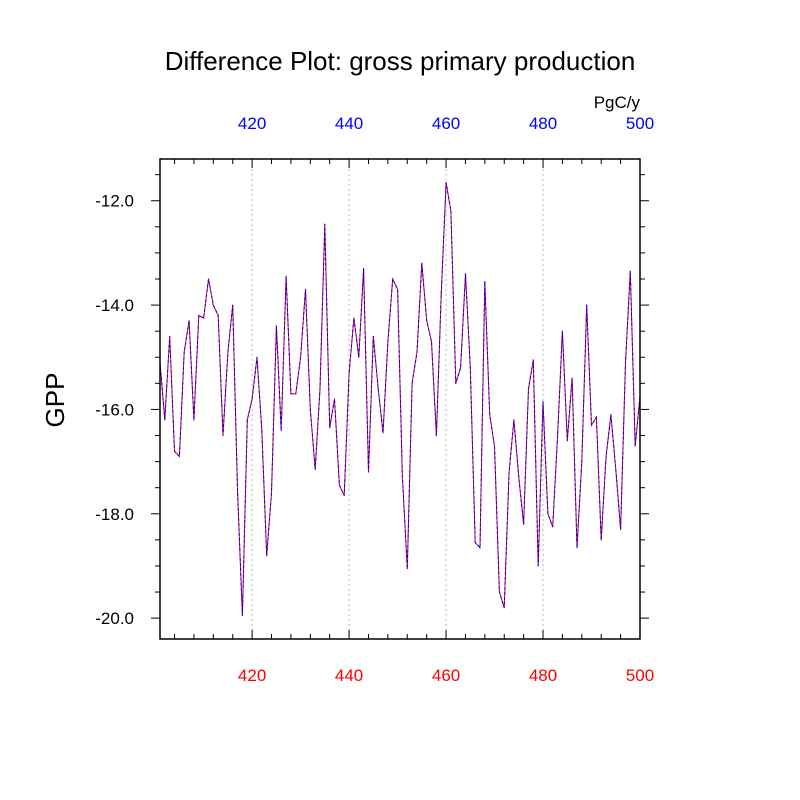  What do you see at coordinates (114, 201) in the screenshot?
I see `y-tick-label: -12.0` at bounding box center [114, 201].